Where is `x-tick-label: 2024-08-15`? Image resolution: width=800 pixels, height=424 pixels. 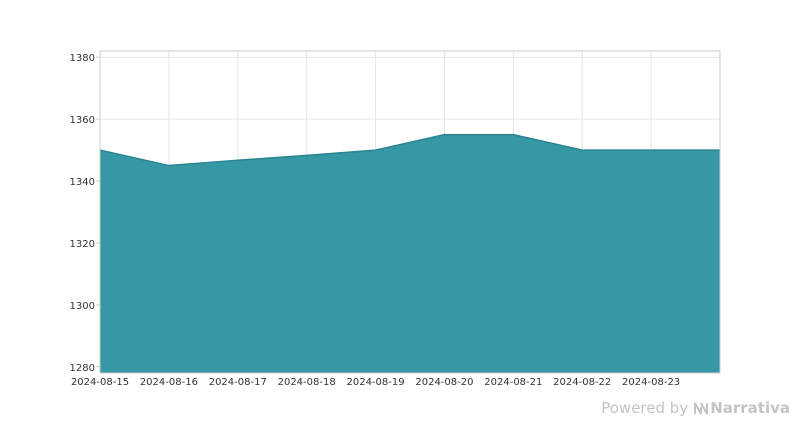
x-tick-label: 2024-08-15 is located at coordinates (100, 382).